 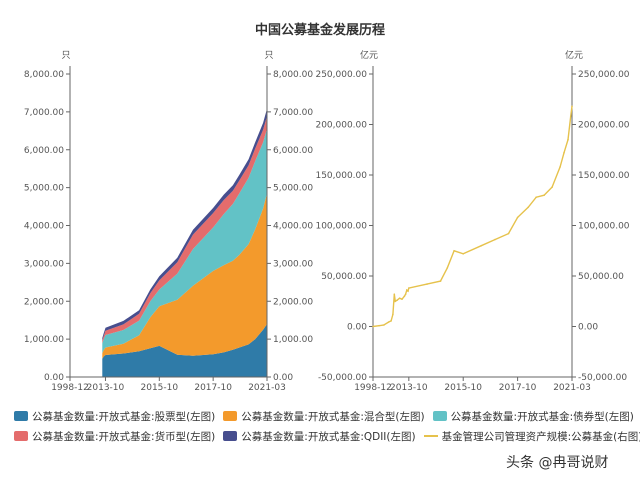 I want to click on right-chart-right-tick-label: 0.00, so click(x=588, y=328).